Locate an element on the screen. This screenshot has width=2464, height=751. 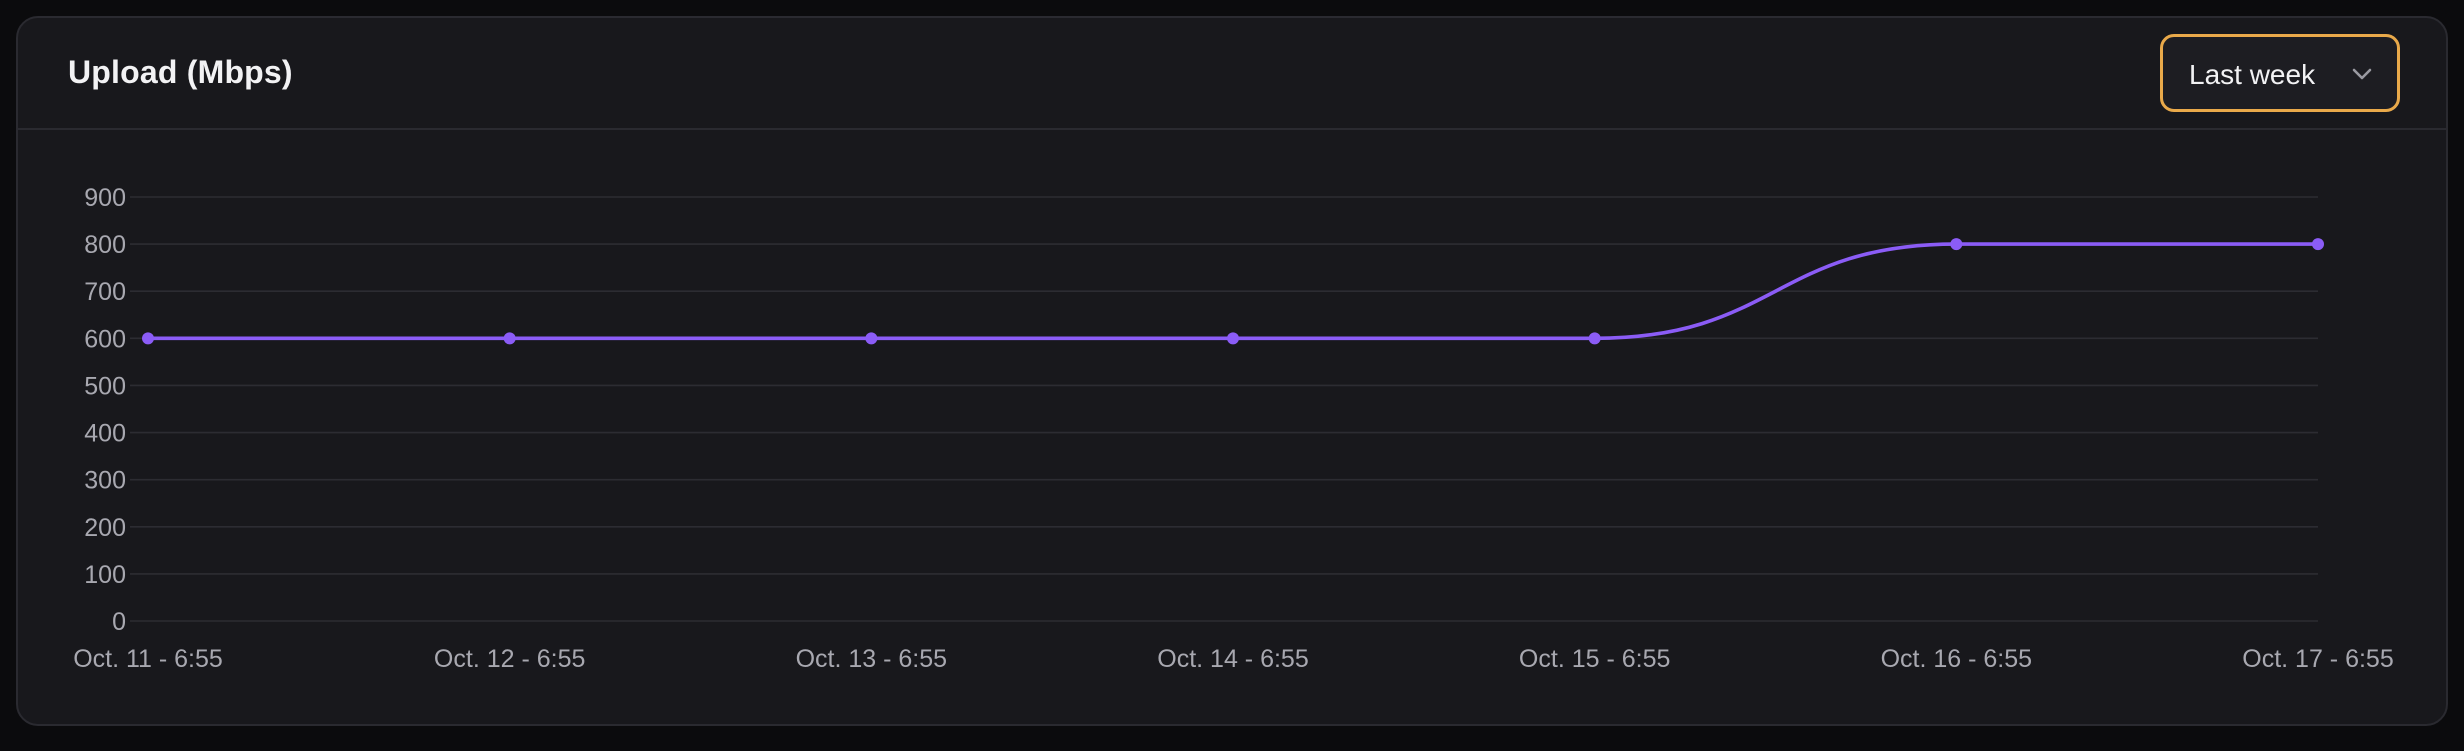
series-layer is located at coordinates (1233, 291).